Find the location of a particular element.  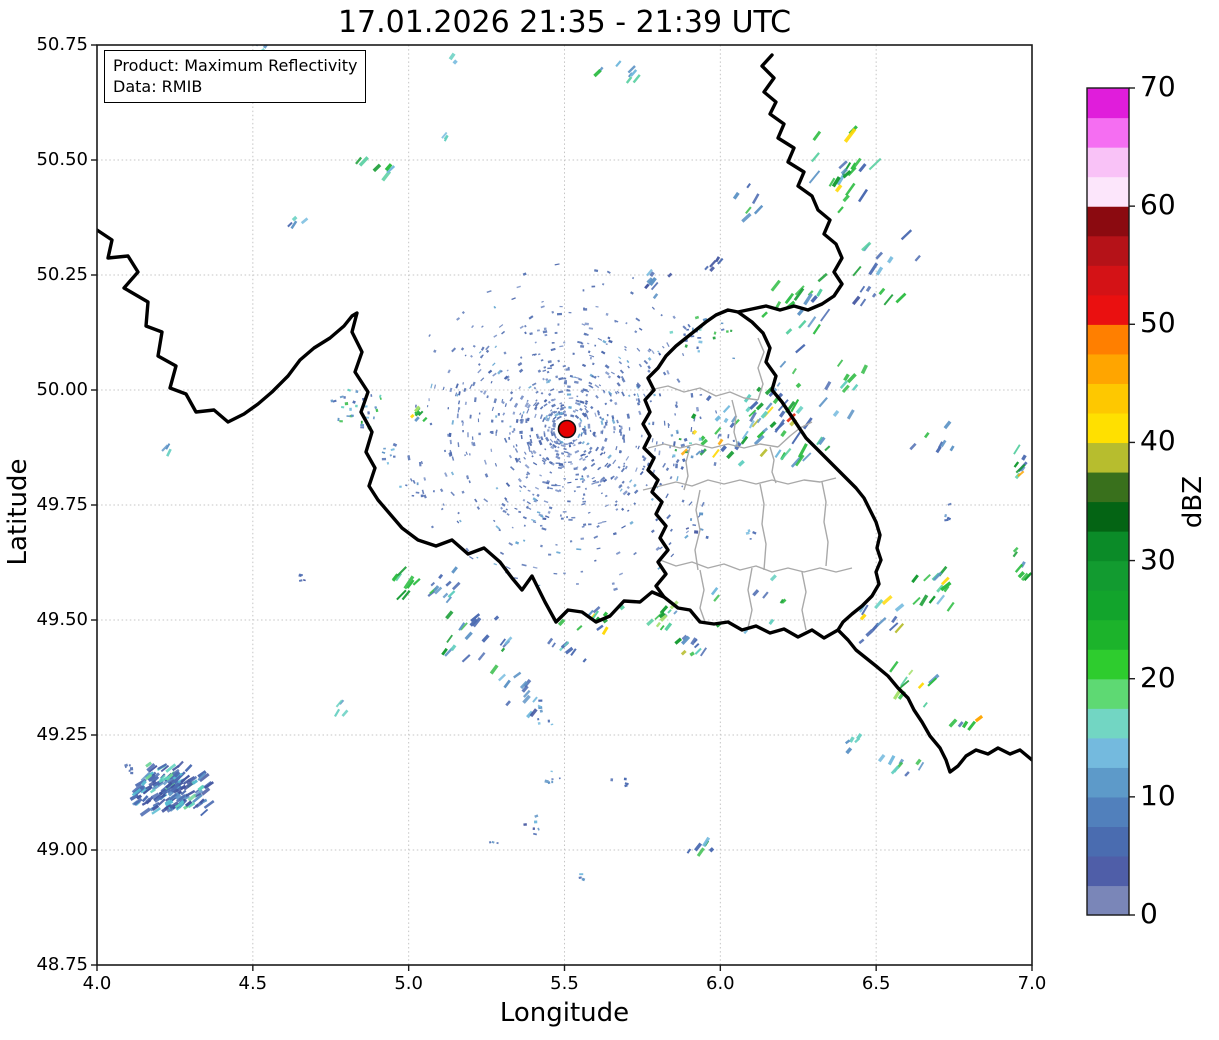

x-tick-label: 4.0 is located at coordinates (97, 983).